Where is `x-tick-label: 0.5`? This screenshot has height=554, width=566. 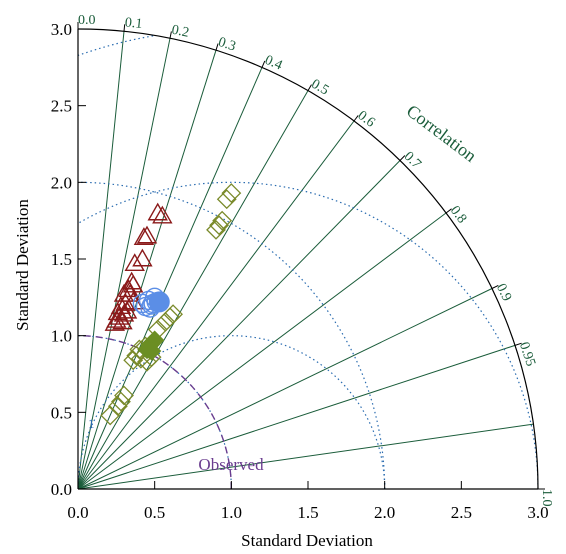
x-tick-label: 0.5 is located at coordinates (154, 512).